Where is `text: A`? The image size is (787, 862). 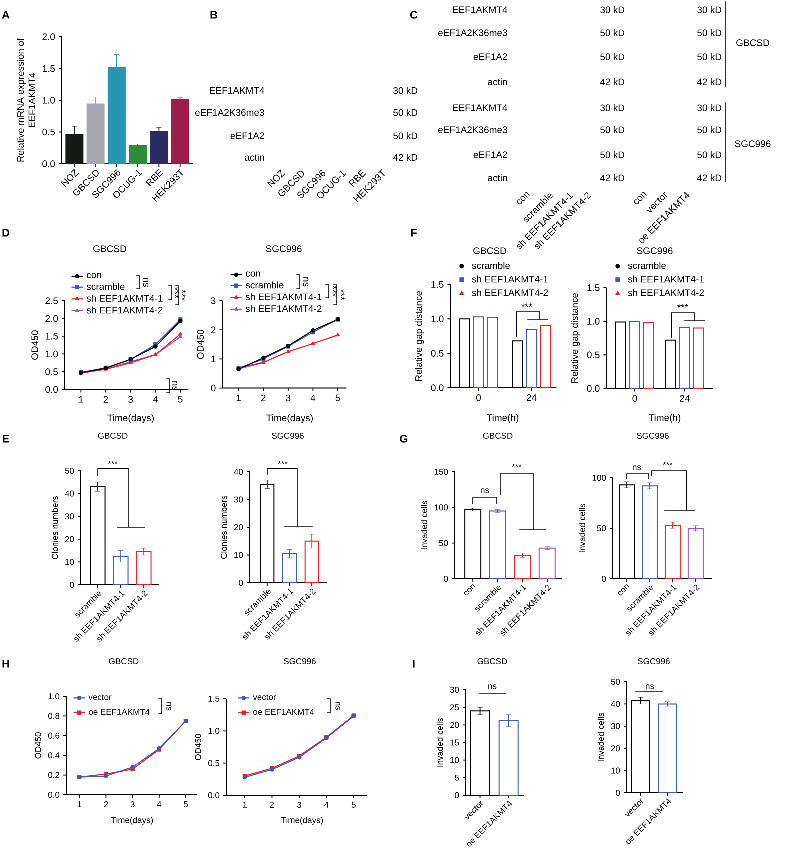 text: A is located at coordinates (6, 15).